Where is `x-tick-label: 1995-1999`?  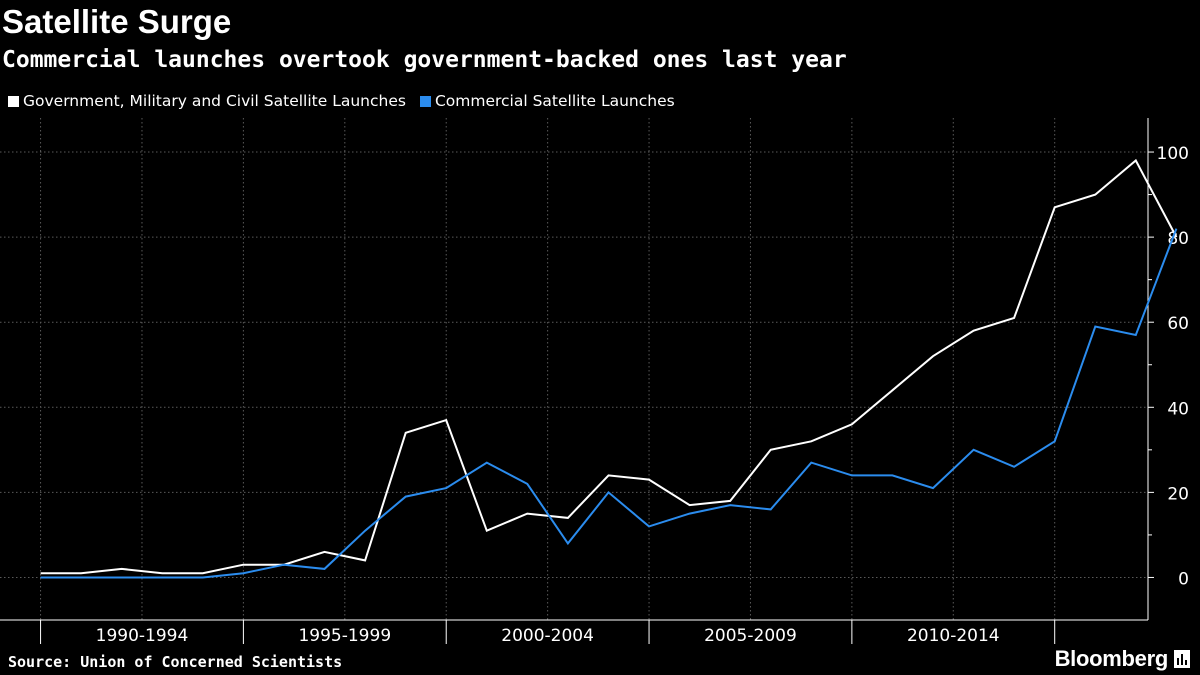 x-tick-label: 1995-1999 is located at coordinates (344, 636).